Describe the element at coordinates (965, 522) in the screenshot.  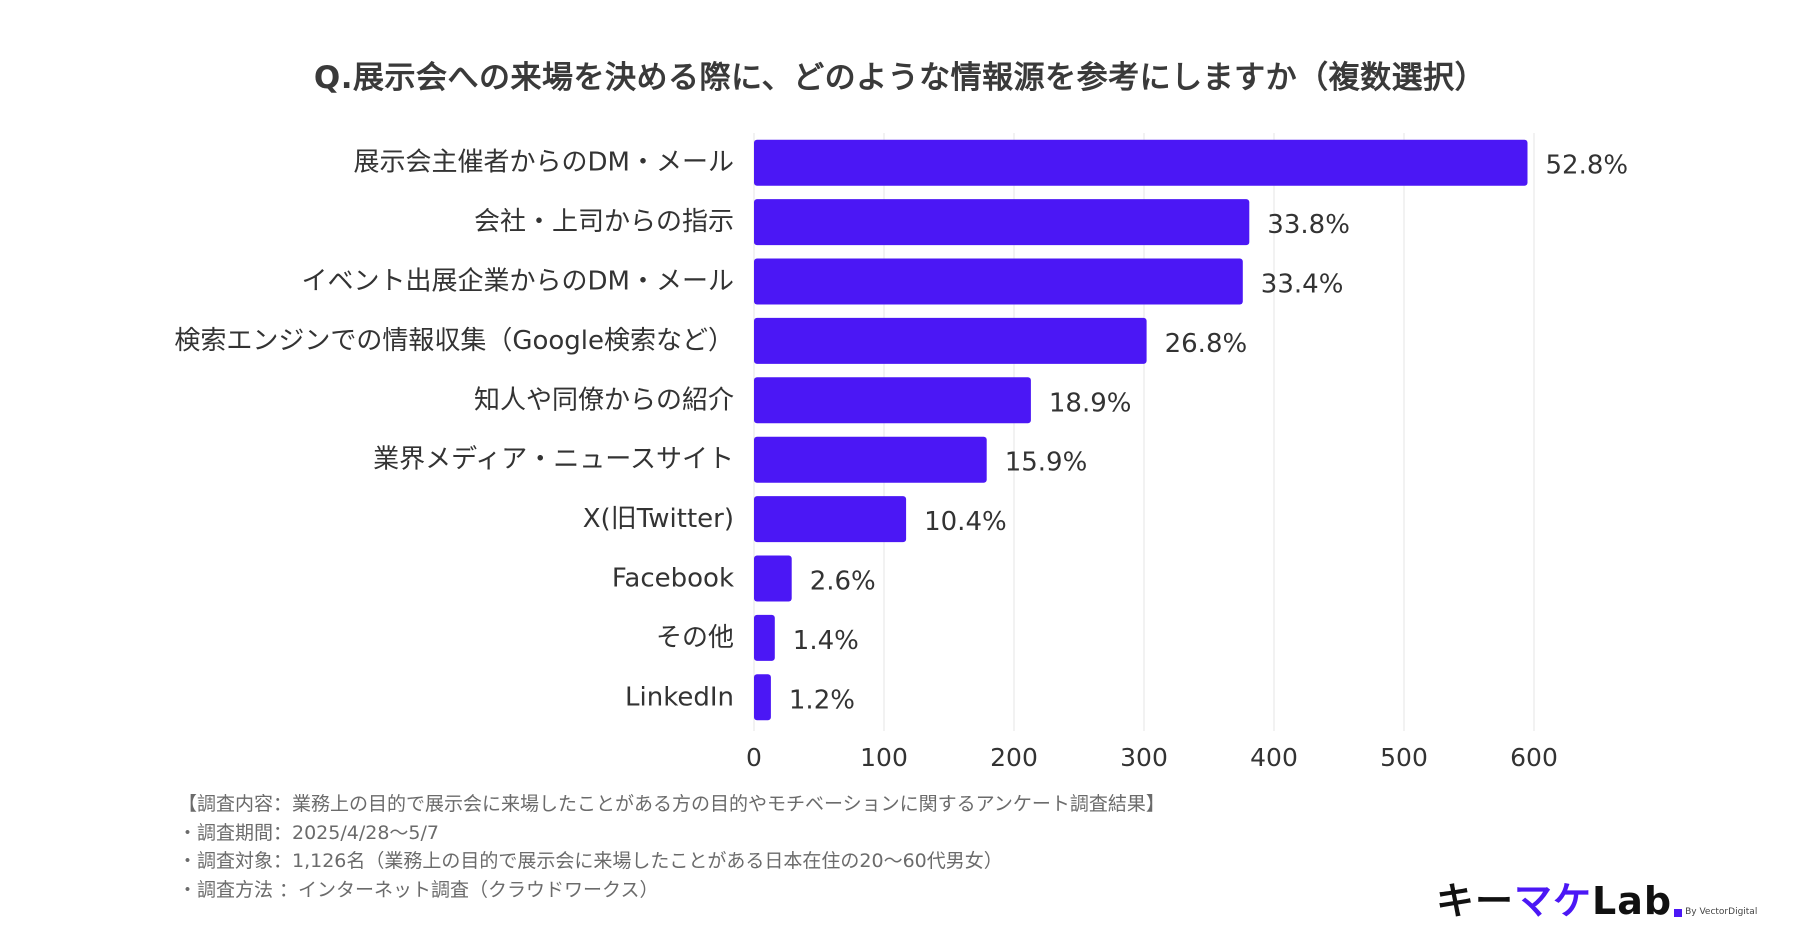
I see `value-label-6: 10.4%` at that location.